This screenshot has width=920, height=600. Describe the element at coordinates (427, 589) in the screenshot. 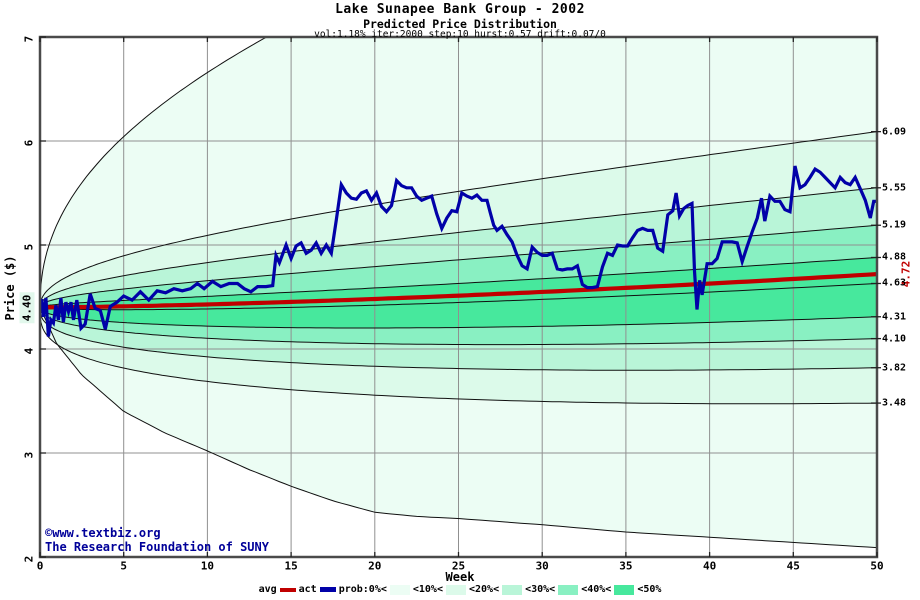

I see `legend-prob-label-1: <10%<` at that location.